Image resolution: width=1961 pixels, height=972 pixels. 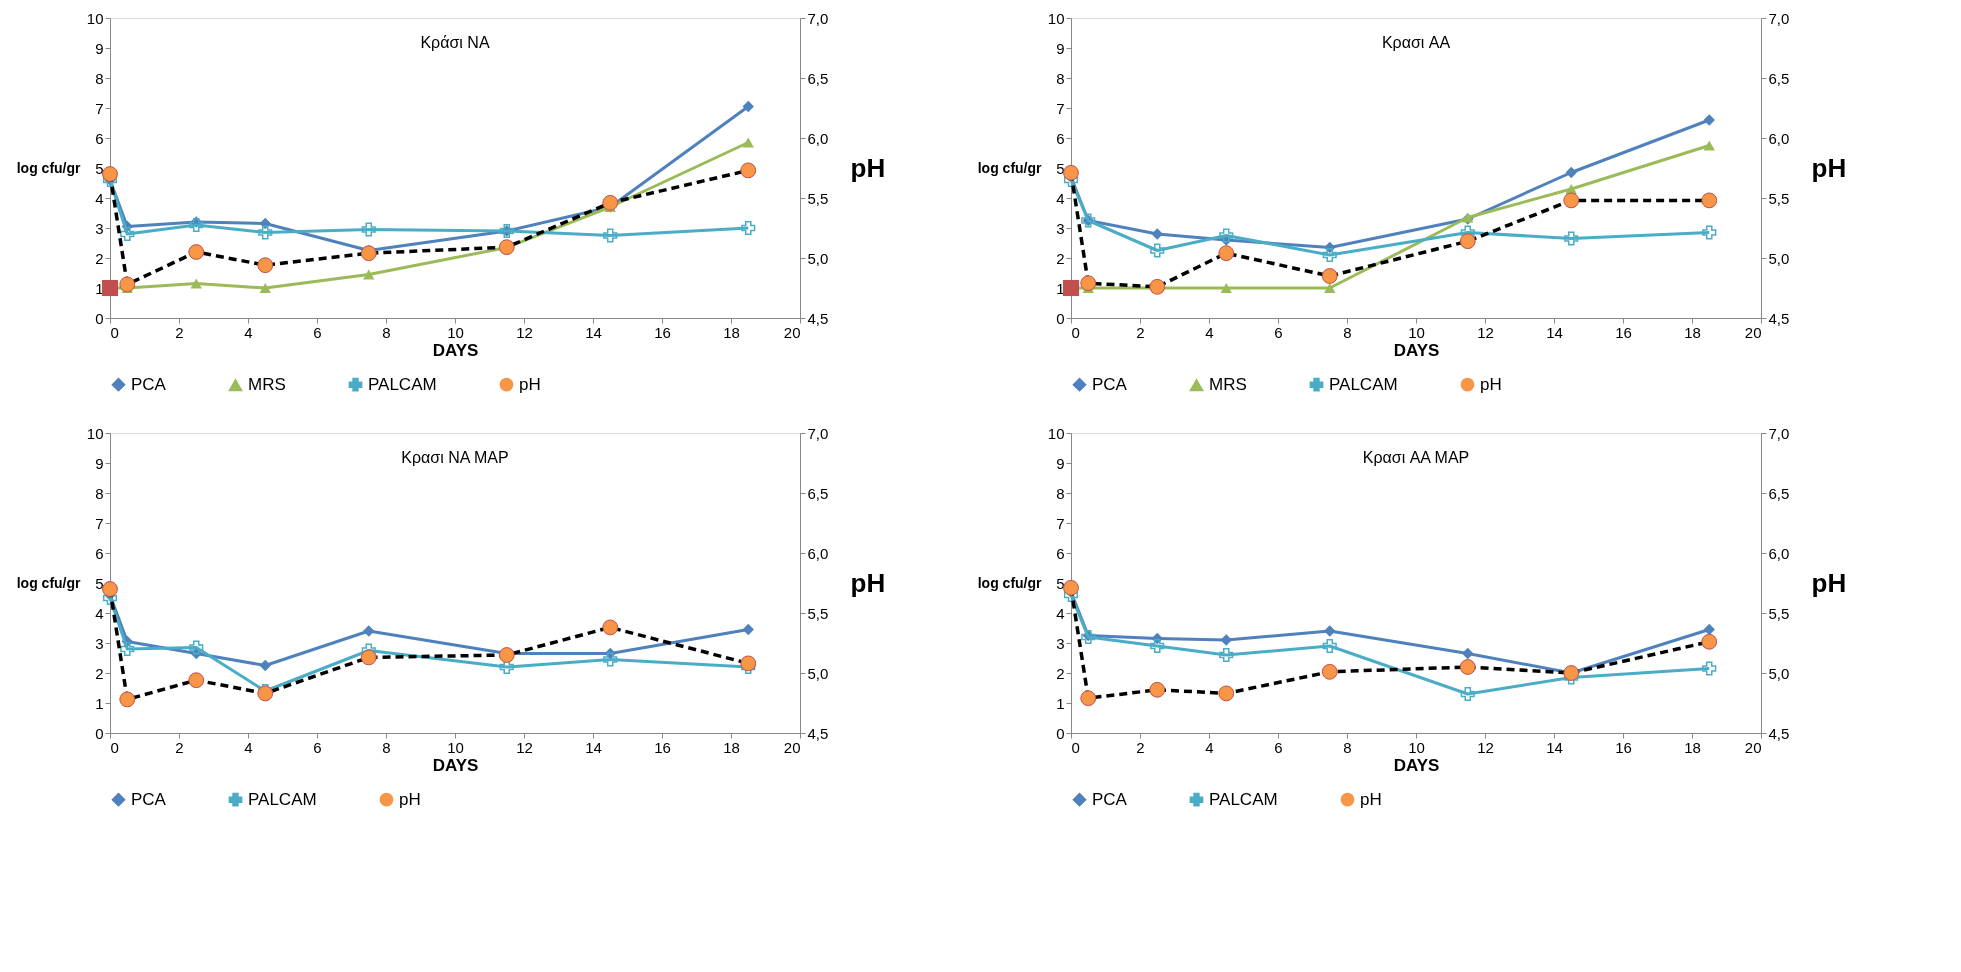 I want to click on y-tick-label: 1, so click(x=1060, y=703).